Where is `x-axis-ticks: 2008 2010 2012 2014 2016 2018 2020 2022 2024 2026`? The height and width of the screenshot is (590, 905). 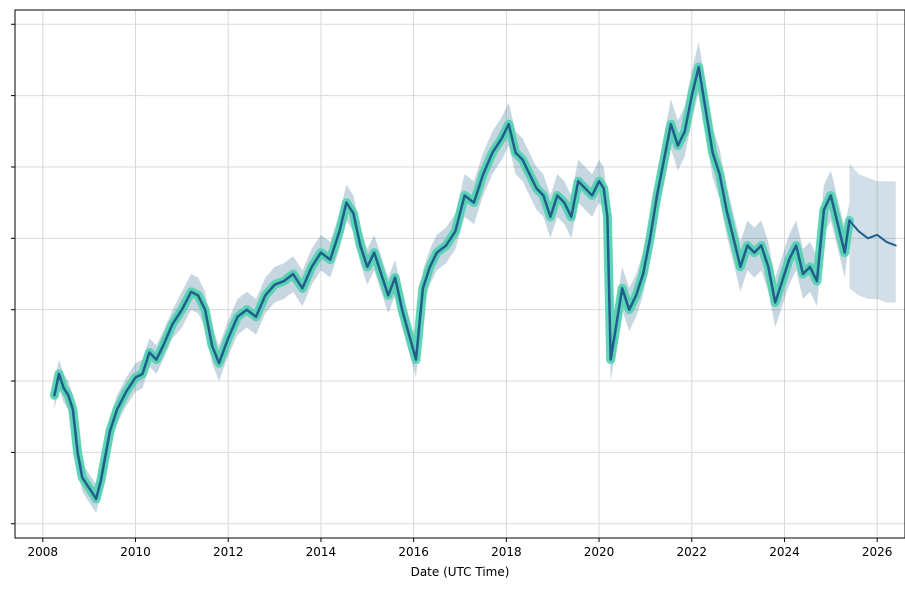
x-axis-ticks: 2008 2010 2012 2014 2016 2018 2020 2022 2024 2026 is located at coordinates (460, 548).